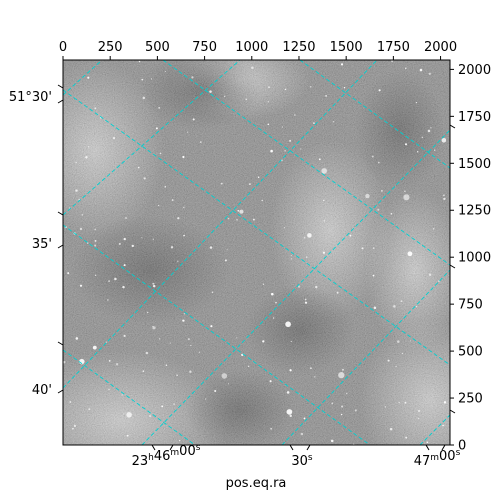 The height and width of the screenshot is (500, 500). Describe the element at coordinates (166, 456) in the screenshot. I see `ra-tick-label: 23h46m00s` at that location.